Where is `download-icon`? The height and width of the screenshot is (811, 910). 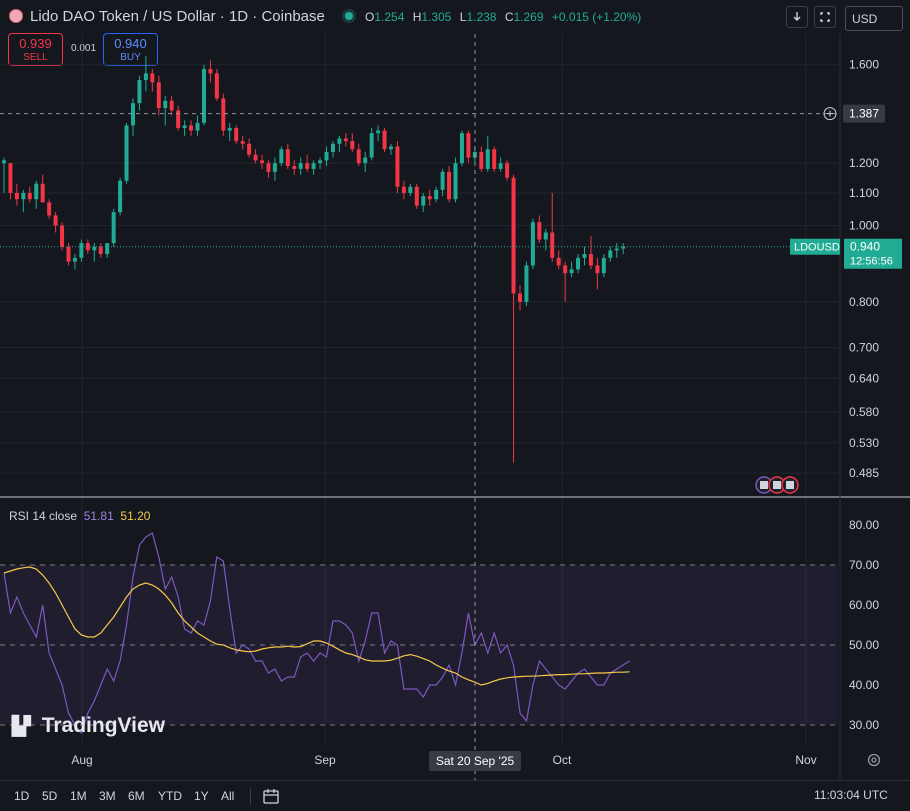 download-icon is located at coordinates (797, 17).